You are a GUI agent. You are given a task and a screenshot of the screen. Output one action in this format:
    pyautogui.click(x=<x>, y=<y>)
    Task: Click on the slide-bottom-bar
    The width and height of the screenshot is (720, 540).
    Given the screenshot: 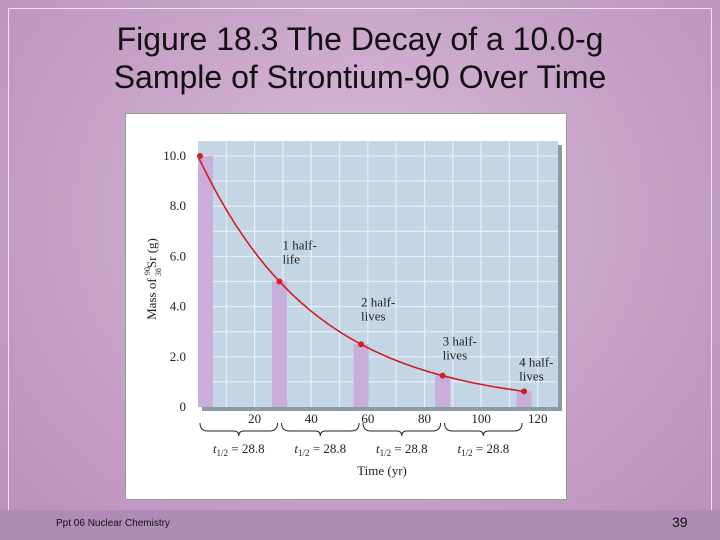 What is the action you would take?
    pyautogui.click(x=360, y=525)
    